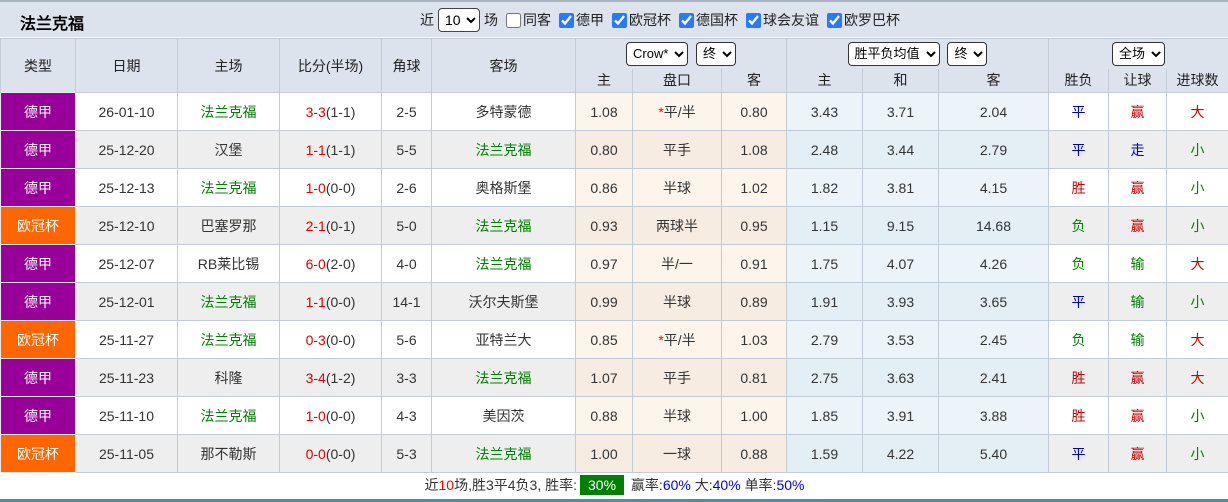 Image resolution: width=1228 pixels, height=502 pixels. I want to click on recent-label: 近, so click(427, 20).